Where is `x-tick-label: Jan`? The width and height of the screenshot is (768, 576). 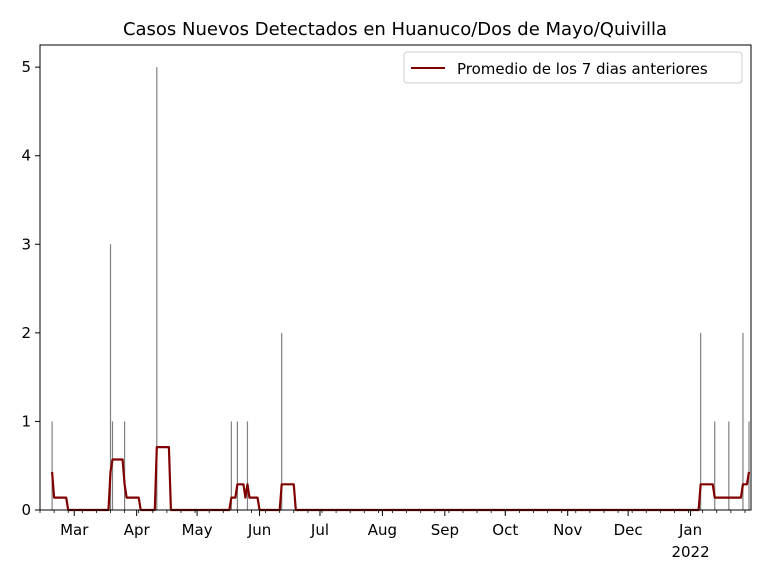
x-tick-label: Jan is located at coordinates (690, 530).